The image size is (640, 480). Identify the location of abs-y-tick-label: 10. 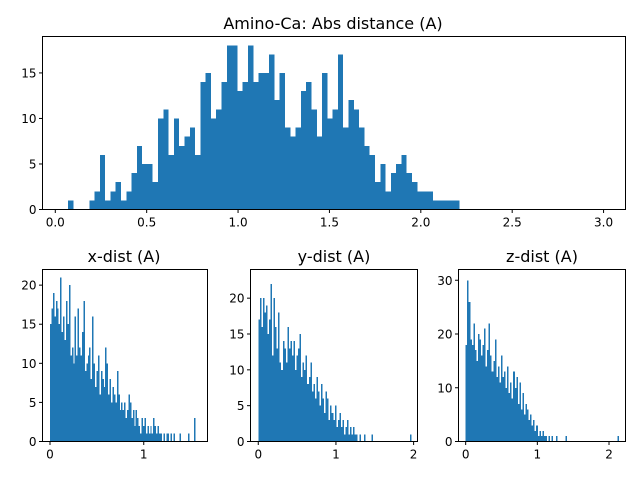
(28, 119).